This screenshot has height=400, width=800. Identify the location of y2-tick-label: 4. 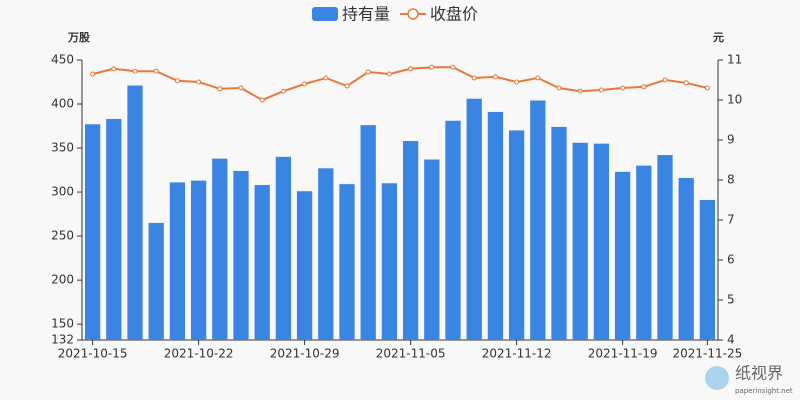
(731, 340).